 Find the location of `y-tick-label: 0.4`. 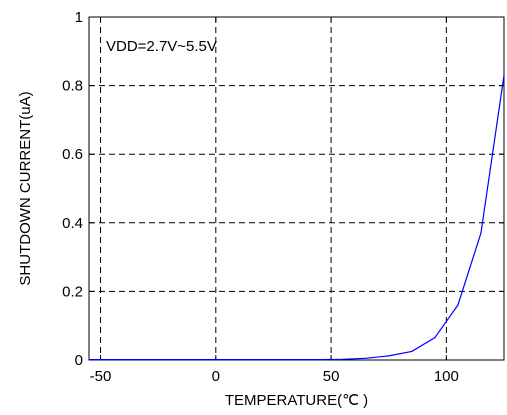

y-tick-label: 0.4 is located at coordinates (72, 223).